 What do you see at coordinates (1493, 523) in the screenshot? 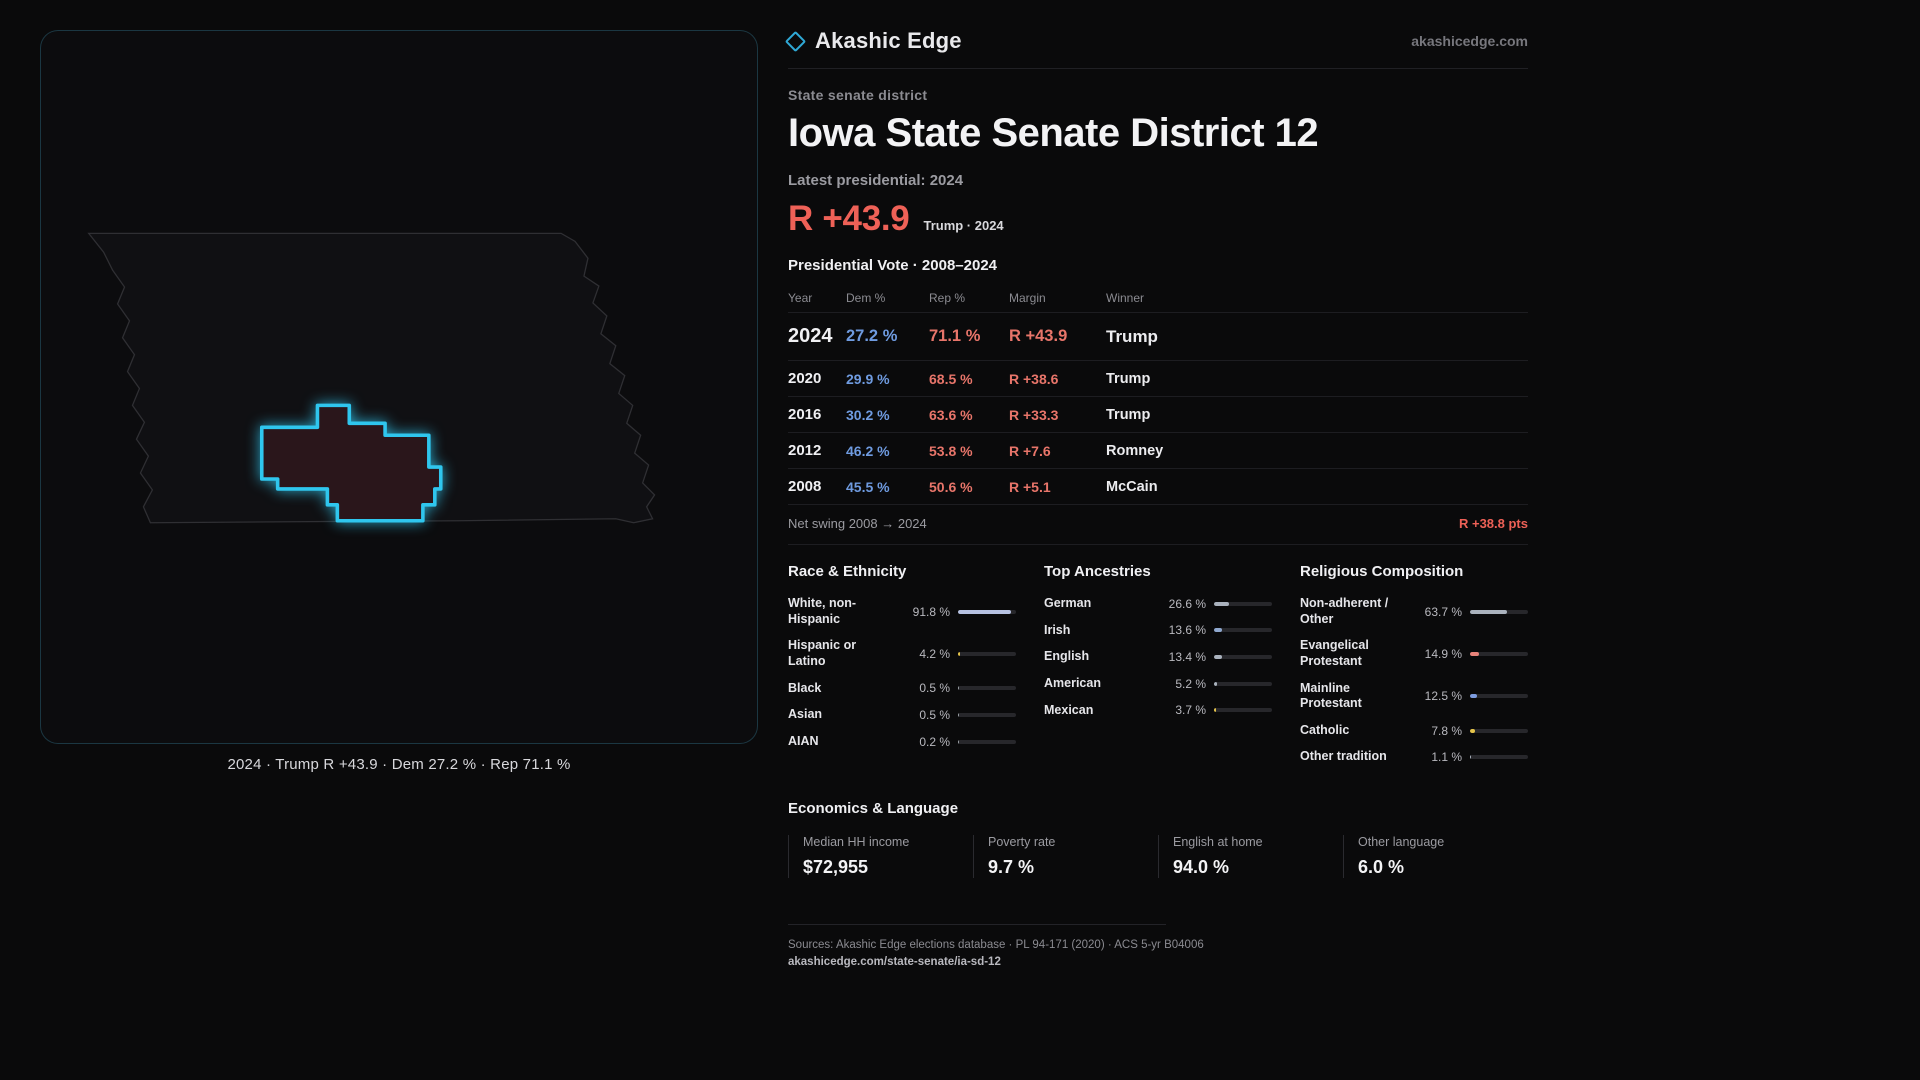
I see `net-swing-value: R +38.8 pts` at bounding box center [1493, 523].